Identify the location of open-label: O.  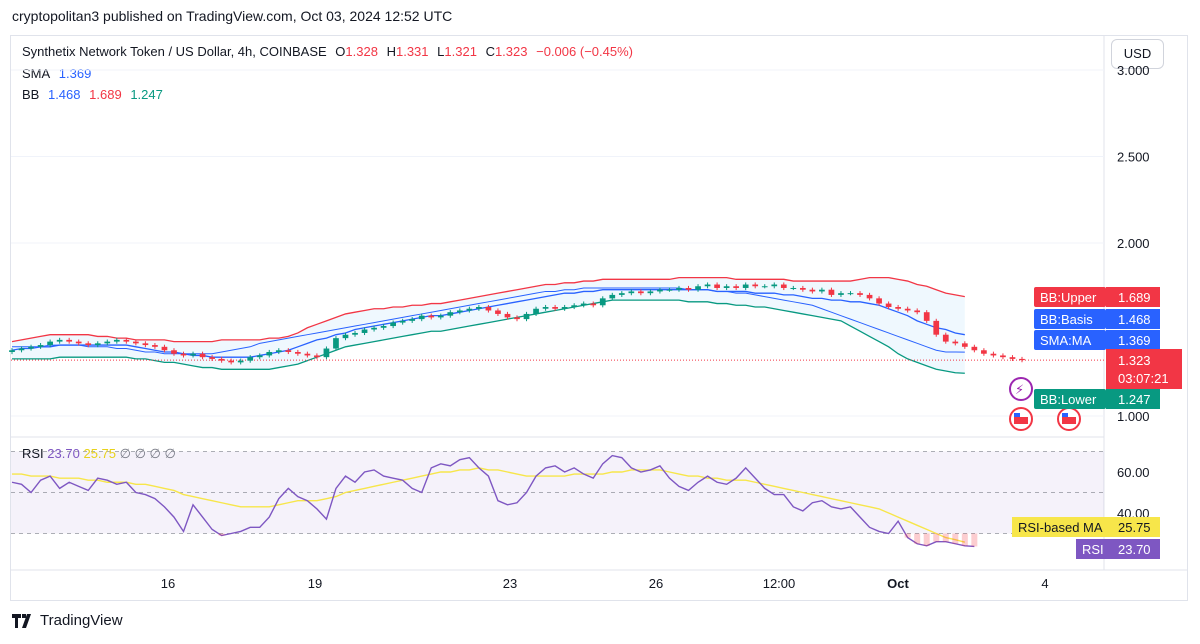
(340, 51).